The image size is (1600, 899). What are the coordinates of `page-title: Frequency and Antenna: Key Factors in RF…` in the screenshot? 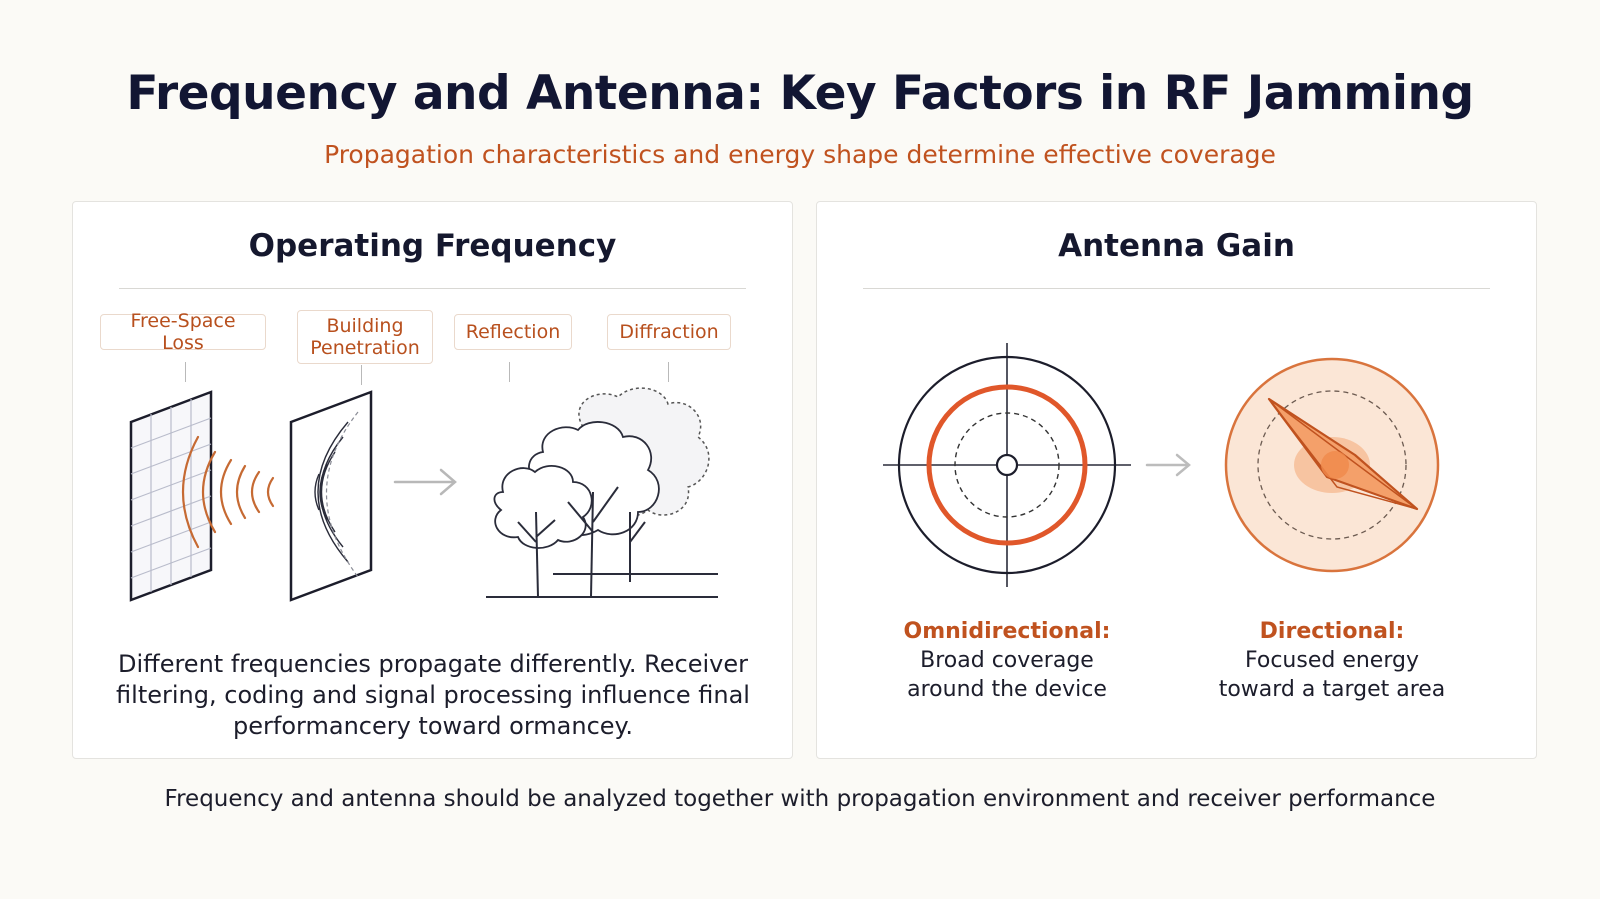 It's located at (800, 93).